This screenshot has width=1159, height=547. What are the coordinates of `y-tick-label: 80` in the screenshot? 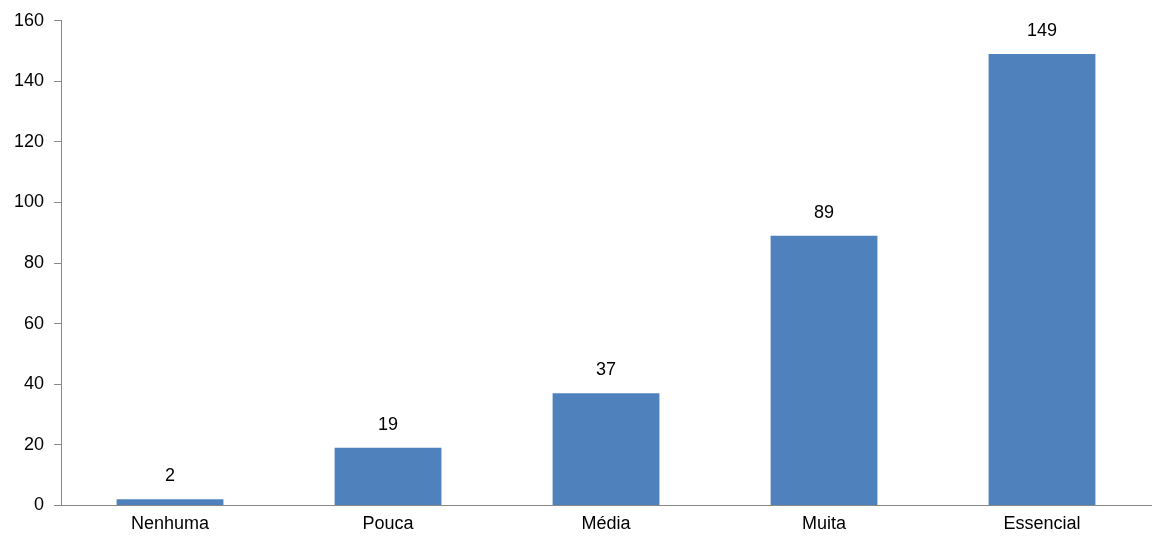 It's located at (34, 262).